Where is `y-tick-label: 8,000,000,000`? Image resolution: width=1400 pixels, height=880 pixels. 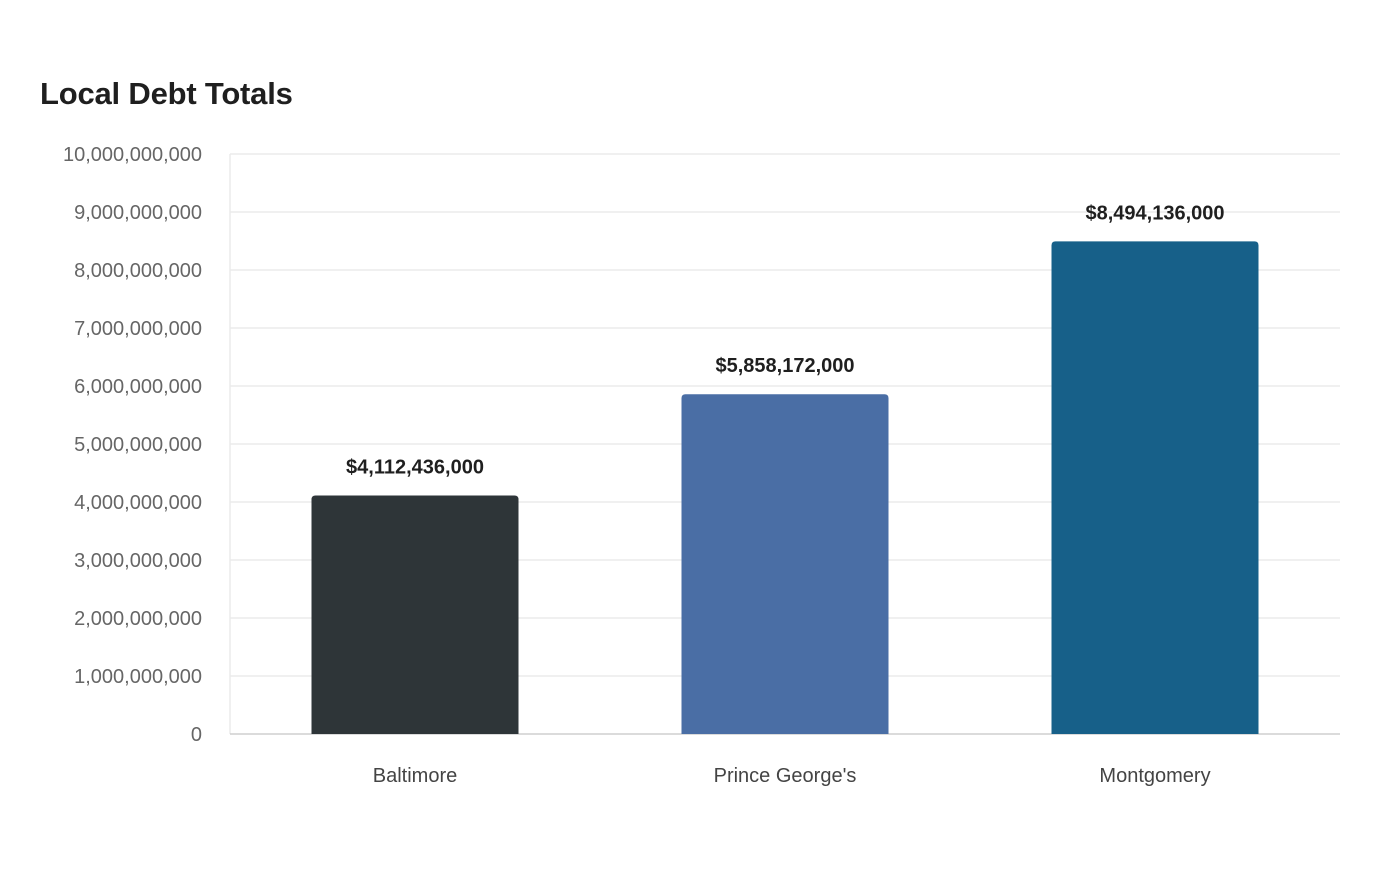
y-tick-label: 8,000,000,000 is located at coordinates (138, 271).